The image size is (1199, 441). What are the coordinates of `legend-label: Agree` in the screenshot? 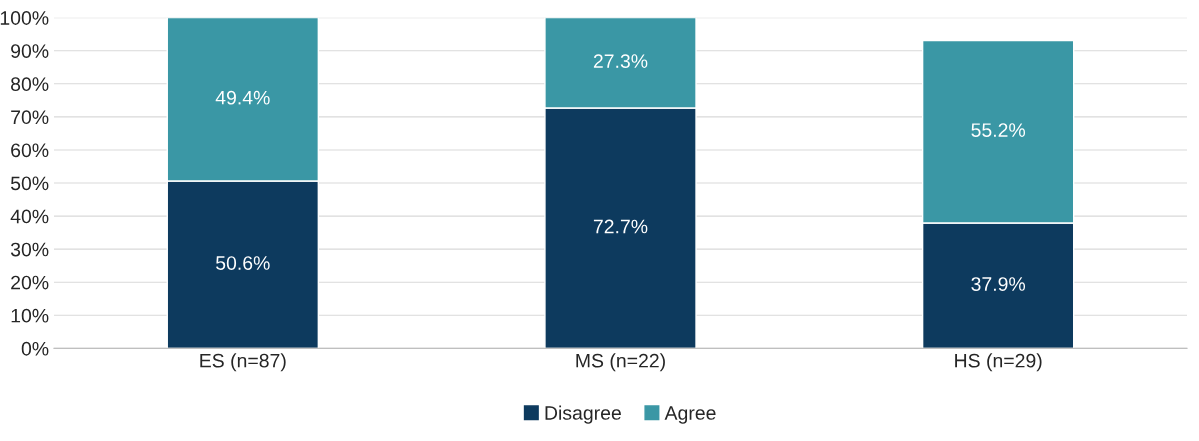 It's located at (690, 415).